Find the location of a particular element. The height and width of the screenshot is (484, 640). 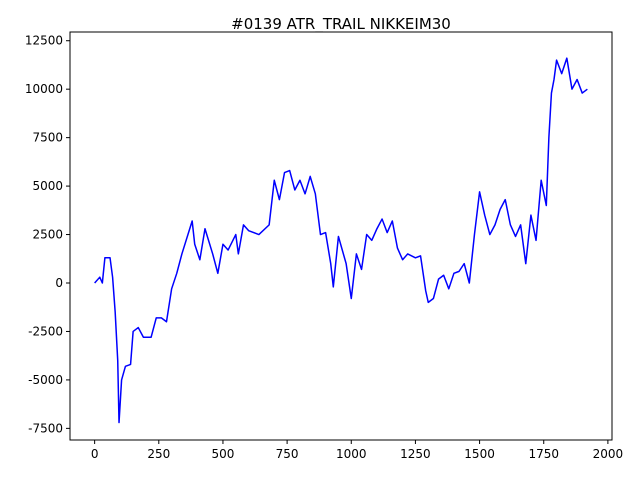

y-tick-label: 0 is located at coordinates (59, 283).